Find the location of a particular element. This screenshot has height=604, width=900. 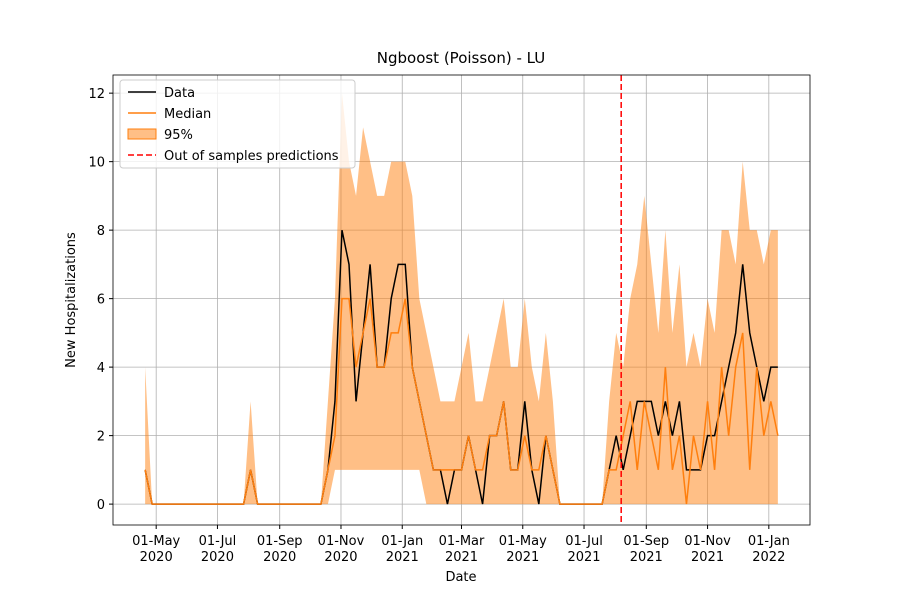

y-tick-label: 12 is located at coordinates (96, 94).